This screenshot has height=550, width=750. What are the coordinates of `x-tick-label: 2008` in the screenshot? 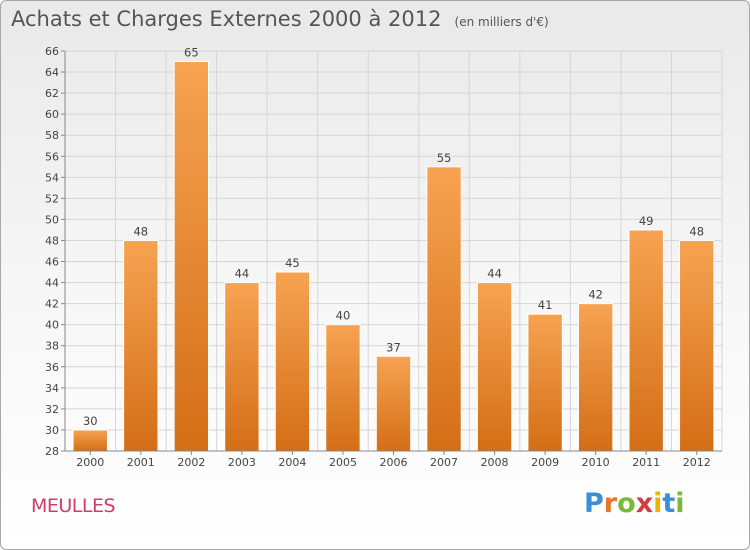 It's located at (495, 462).